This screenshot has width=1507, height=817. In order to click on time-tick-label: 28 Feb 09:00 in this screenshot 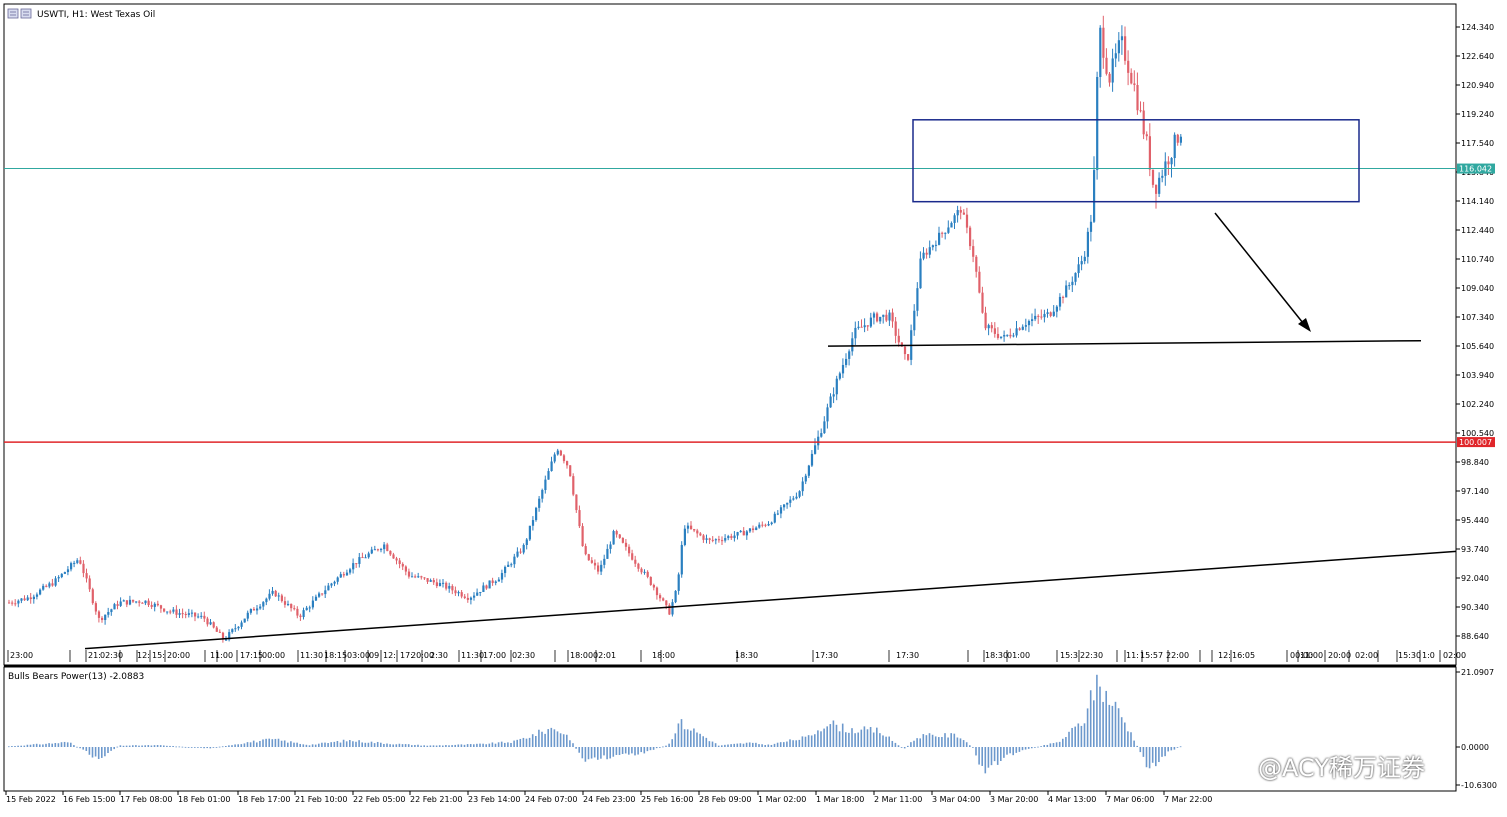, I will do `click(725, 799)`.